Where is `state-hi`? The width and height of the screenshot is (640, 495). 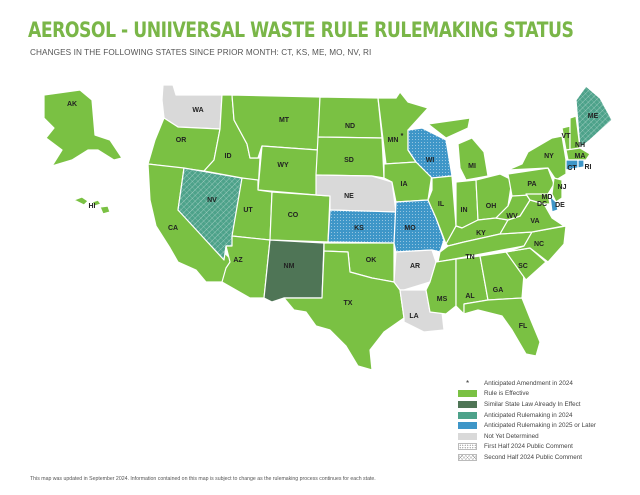 state-hi is located at coordinates (92, 205).